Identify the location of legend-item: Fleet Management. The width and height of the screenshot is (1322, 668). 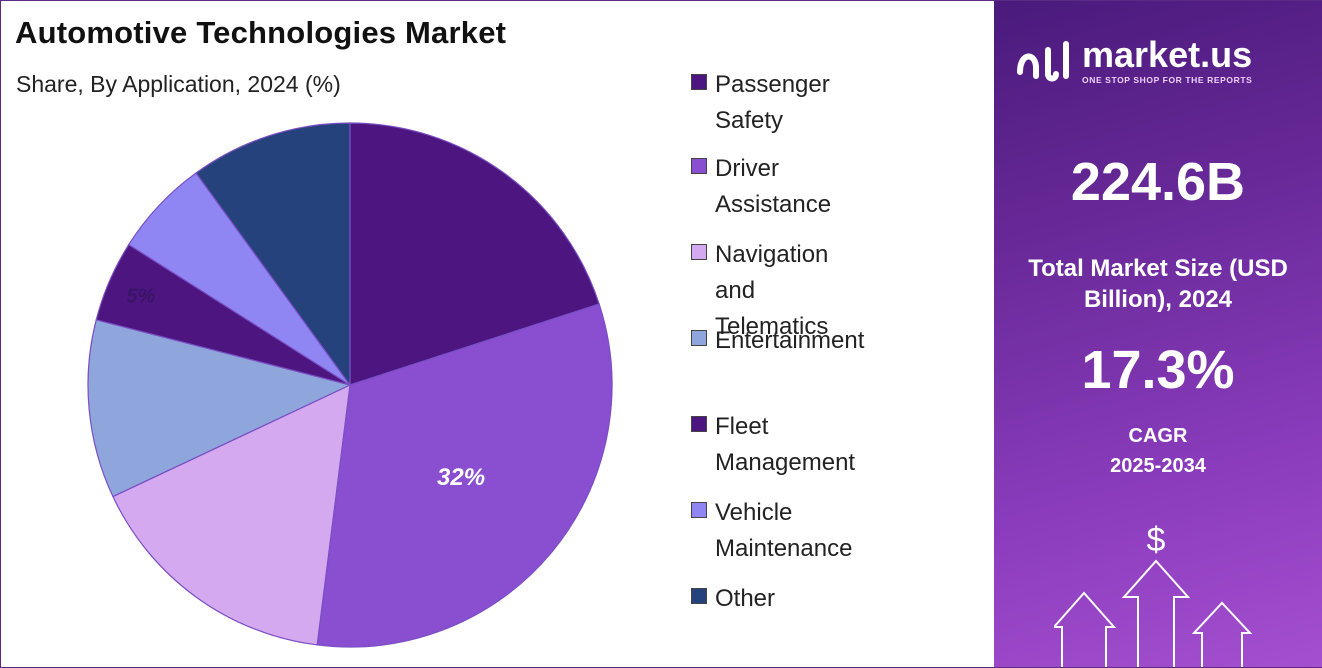
(773, 445).